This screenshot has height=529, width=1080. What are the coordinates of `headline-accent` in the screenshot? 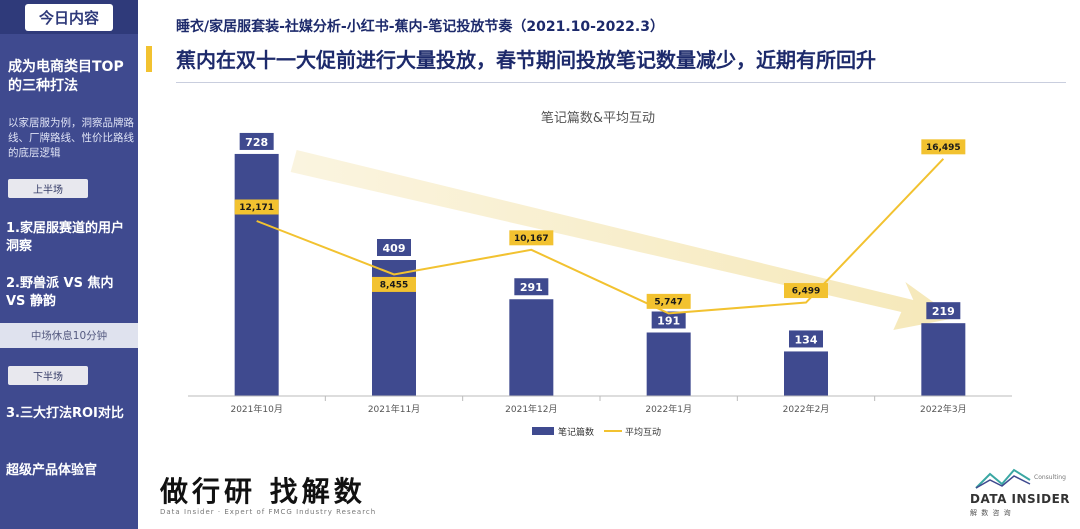 It's located at (149, 59).